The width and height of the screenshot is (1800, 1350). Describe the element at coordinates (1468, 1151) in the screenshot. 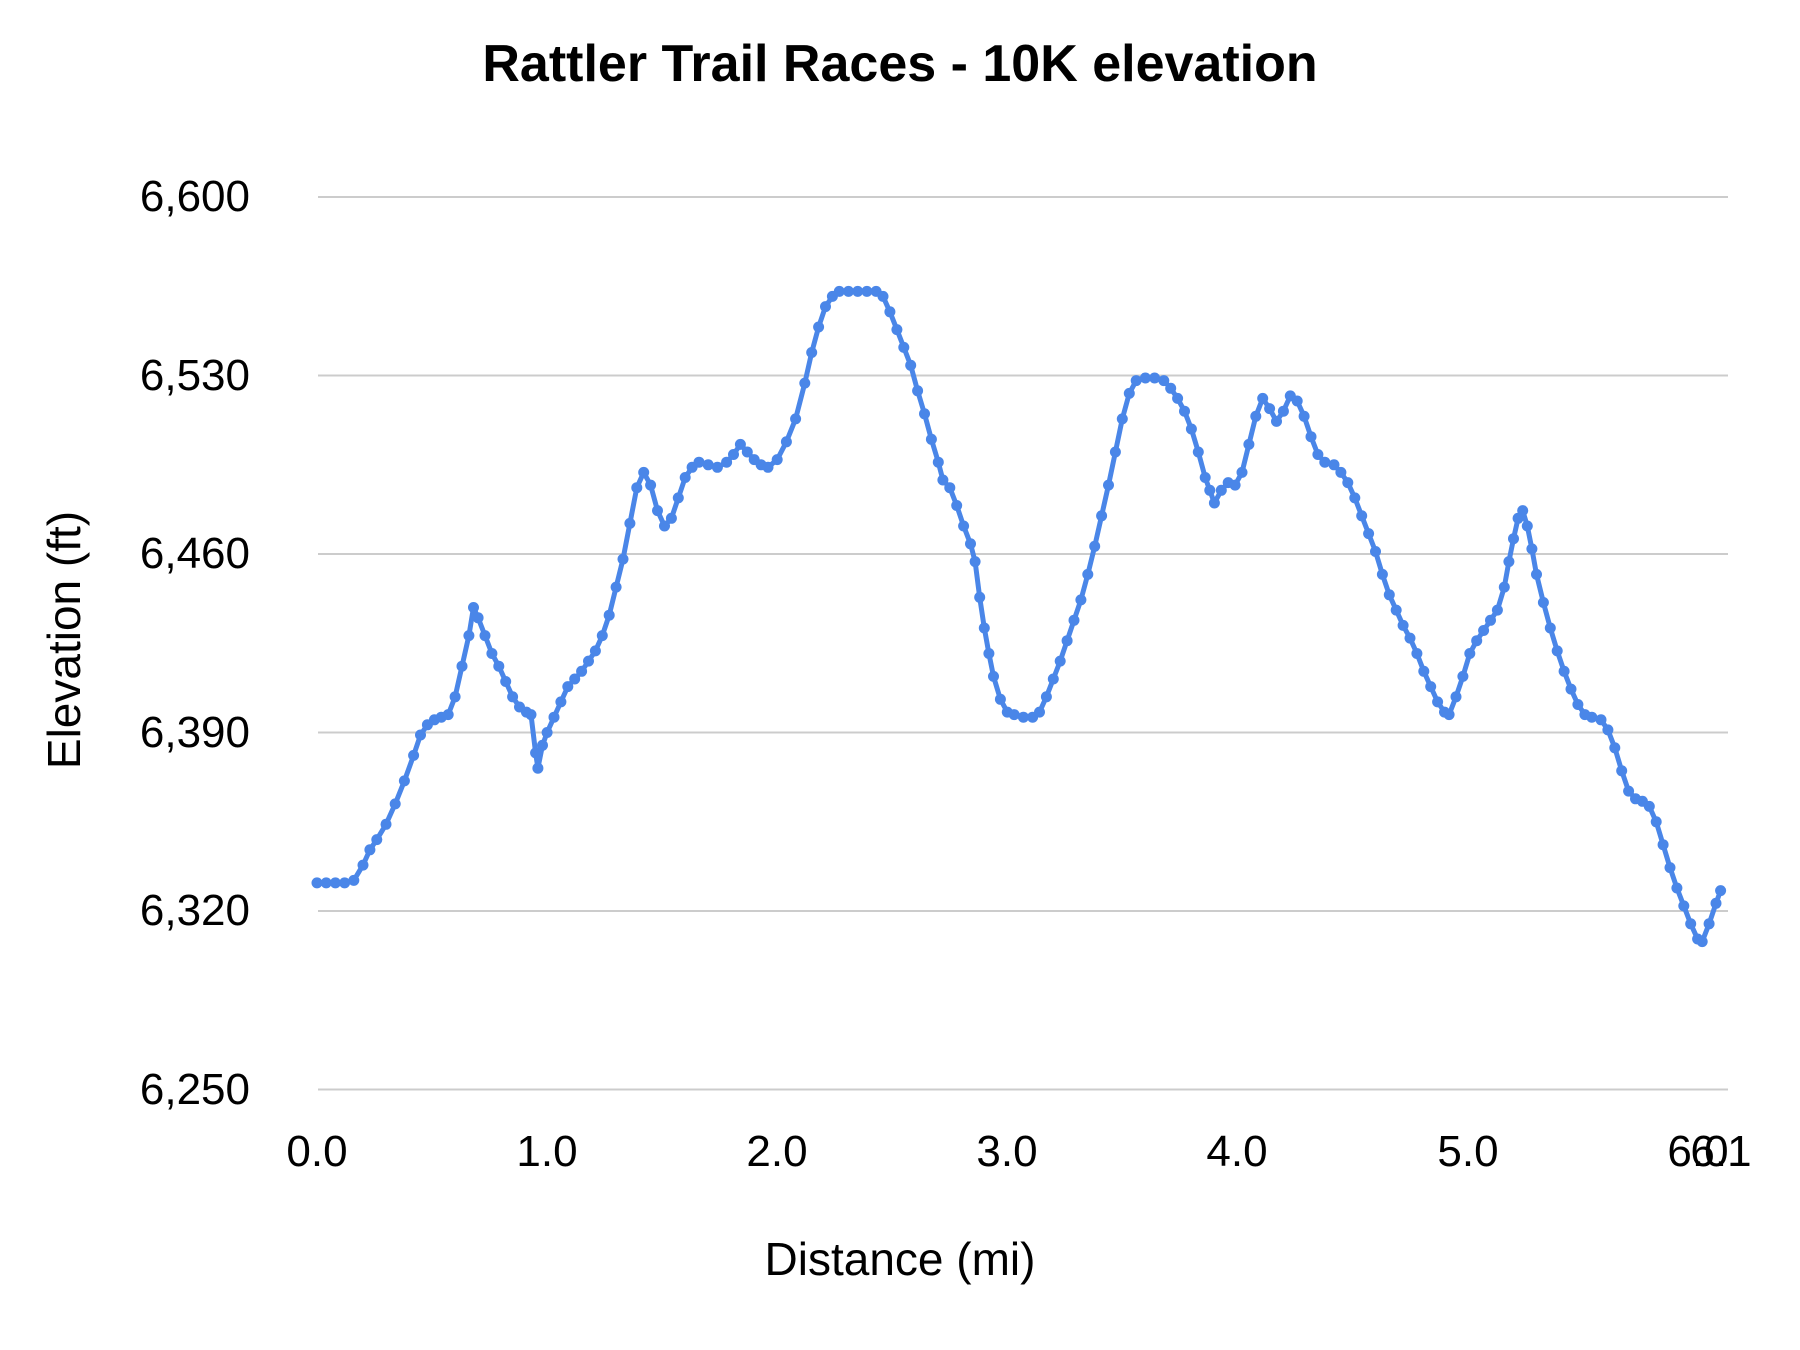

I see `x-tick-label: 5.0` at that location.